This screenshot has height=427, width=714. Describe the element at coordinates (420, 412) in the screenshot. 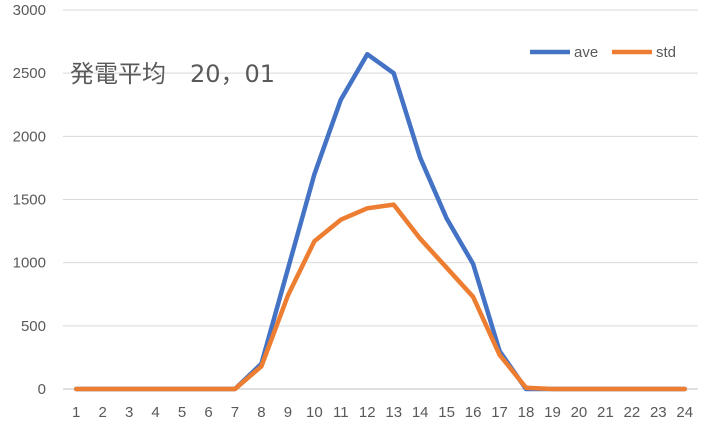

I see `x-tick-label: 14` at that location.